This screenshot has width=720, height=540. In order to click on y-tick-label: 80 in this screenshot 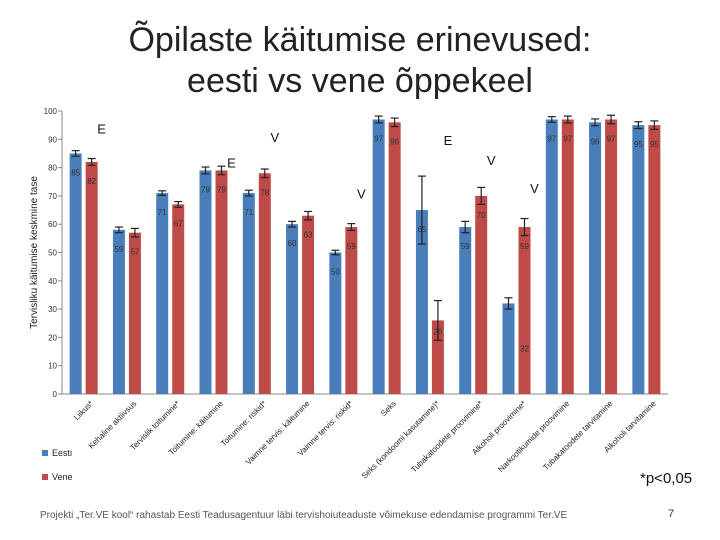, I will do `click(52, 168)`.